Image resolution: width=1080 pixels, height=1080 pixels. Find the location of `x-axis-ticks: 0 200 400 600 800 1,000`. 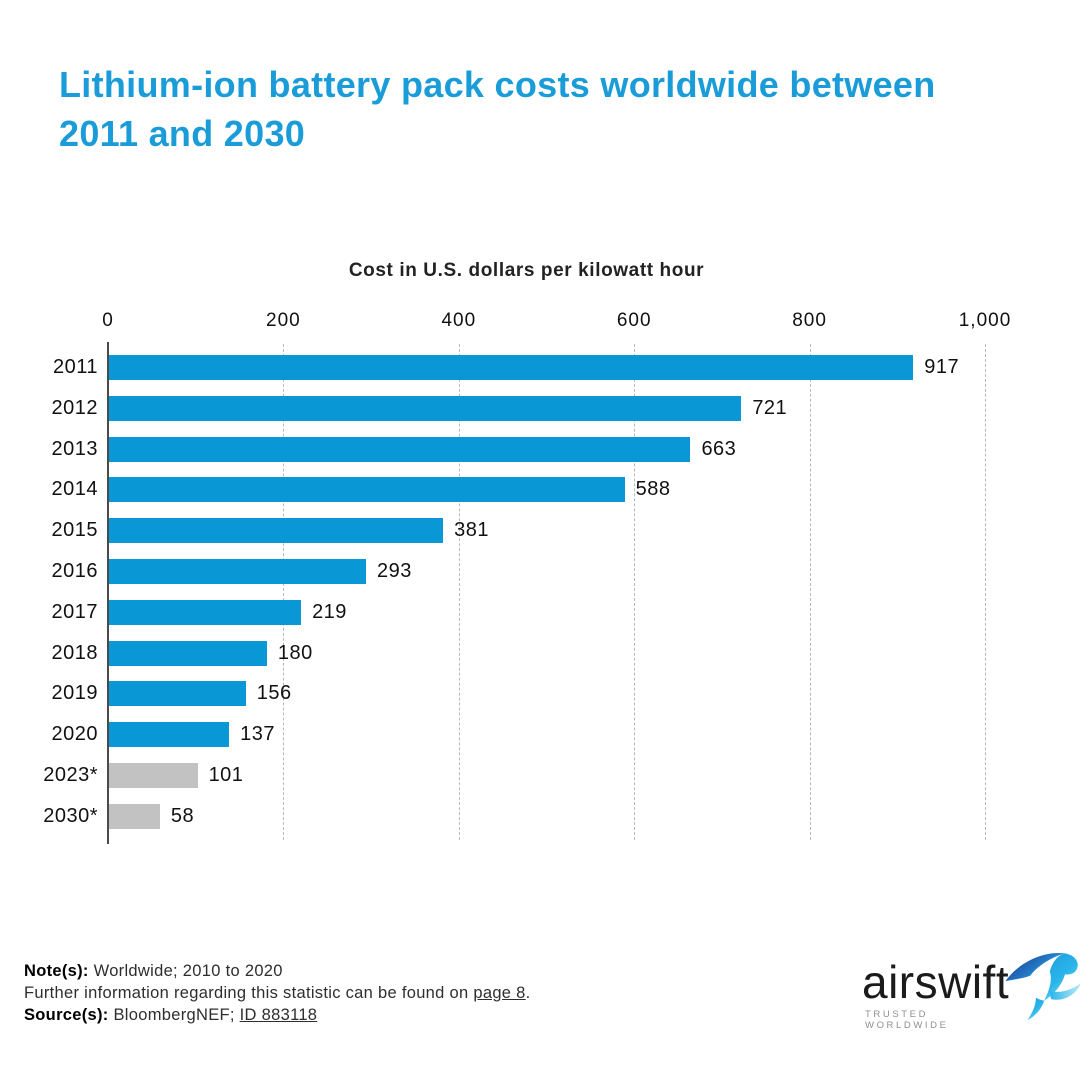

x-axis-ticks: 0 200 400 600 800 1,000 is located at coordinates (556, 323).